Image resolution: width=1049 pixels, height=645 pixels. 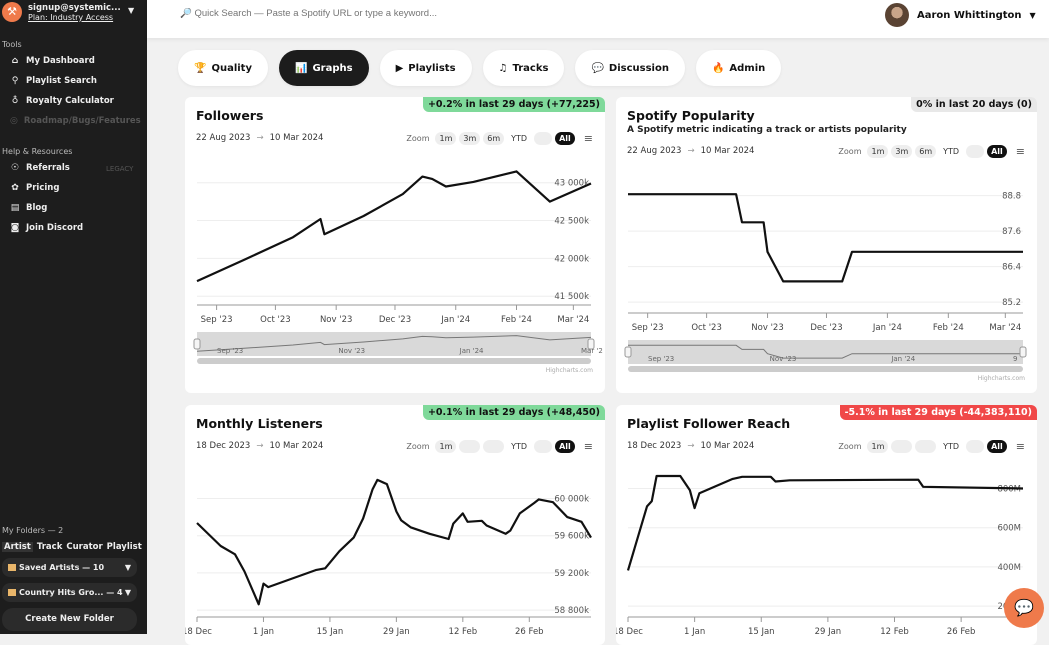 What do you see at coordinates (69, 592) in the screenshot?
I see `folder-country-hits: Country Hits Gro... — 4 ▼` at bounding box center [69, 592].